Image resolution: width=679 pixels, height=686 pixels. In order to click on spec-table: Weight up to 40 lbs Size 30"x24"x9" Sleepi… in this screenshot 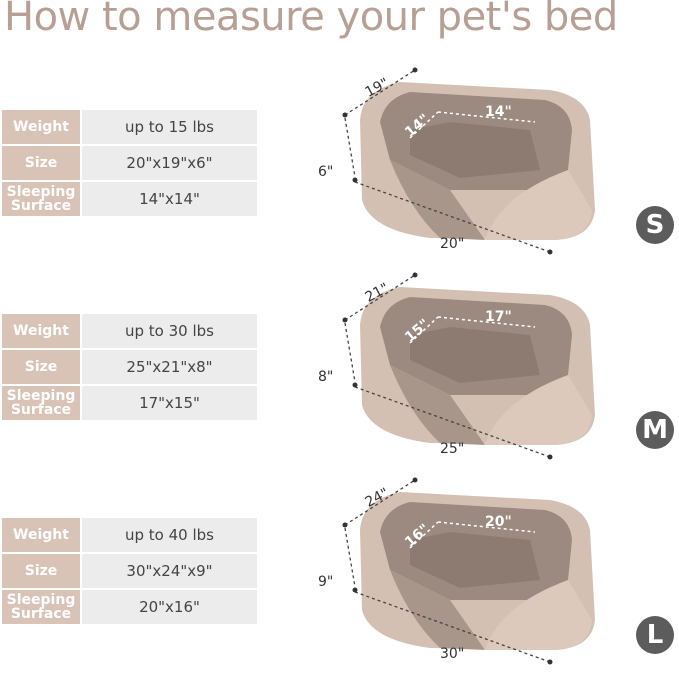, I will do `click(129, 572)`.